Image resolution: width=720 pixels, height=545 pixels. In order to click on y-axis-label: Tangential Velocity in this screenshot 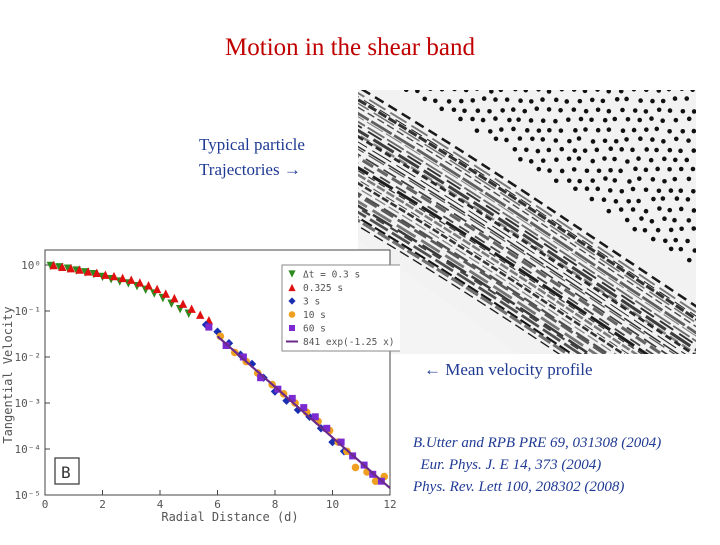, I will do `click(8, 374)`.